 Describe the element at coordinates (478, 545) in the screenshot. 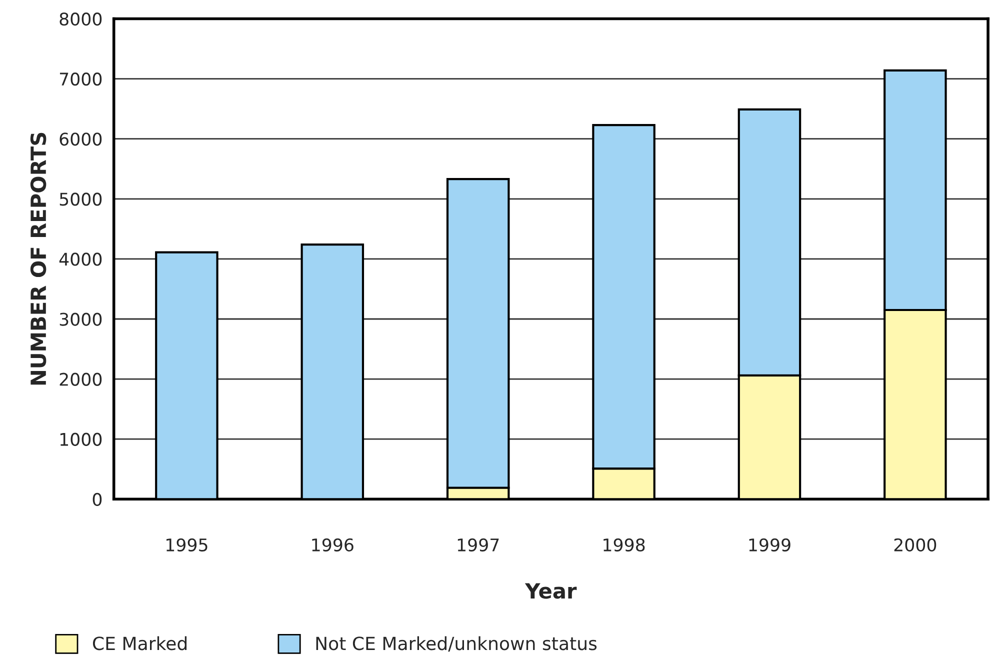

I see `x-tick-label: 1997` at that location.